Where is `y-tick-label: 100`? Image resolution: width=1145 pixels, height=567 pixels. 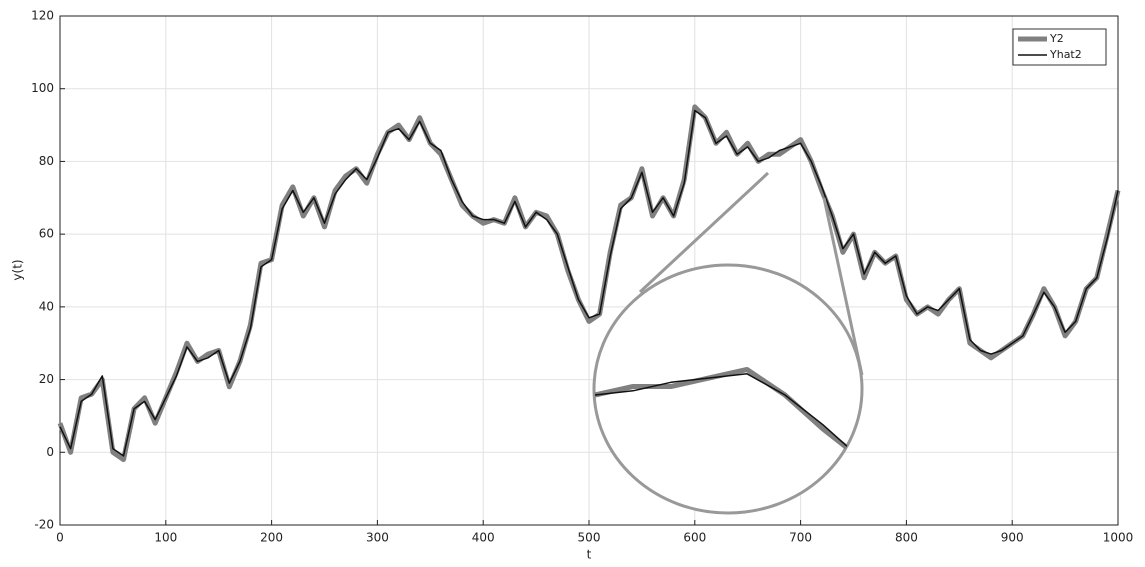
y-tick-label: 100 is located at coordinates (42, 88).